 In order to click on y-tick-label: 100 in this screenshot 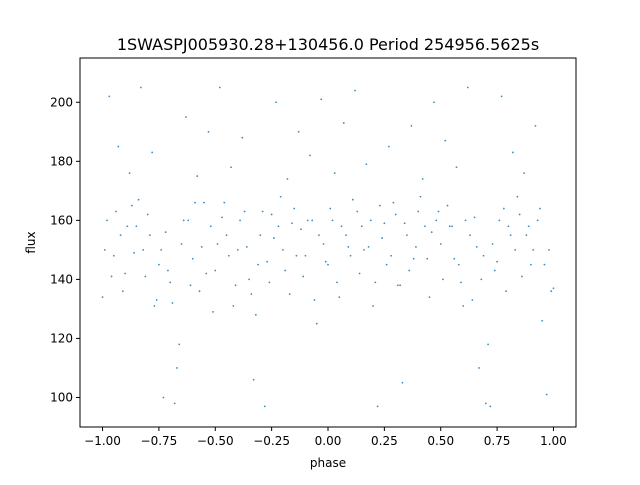, I will do `click(61, 397)`.